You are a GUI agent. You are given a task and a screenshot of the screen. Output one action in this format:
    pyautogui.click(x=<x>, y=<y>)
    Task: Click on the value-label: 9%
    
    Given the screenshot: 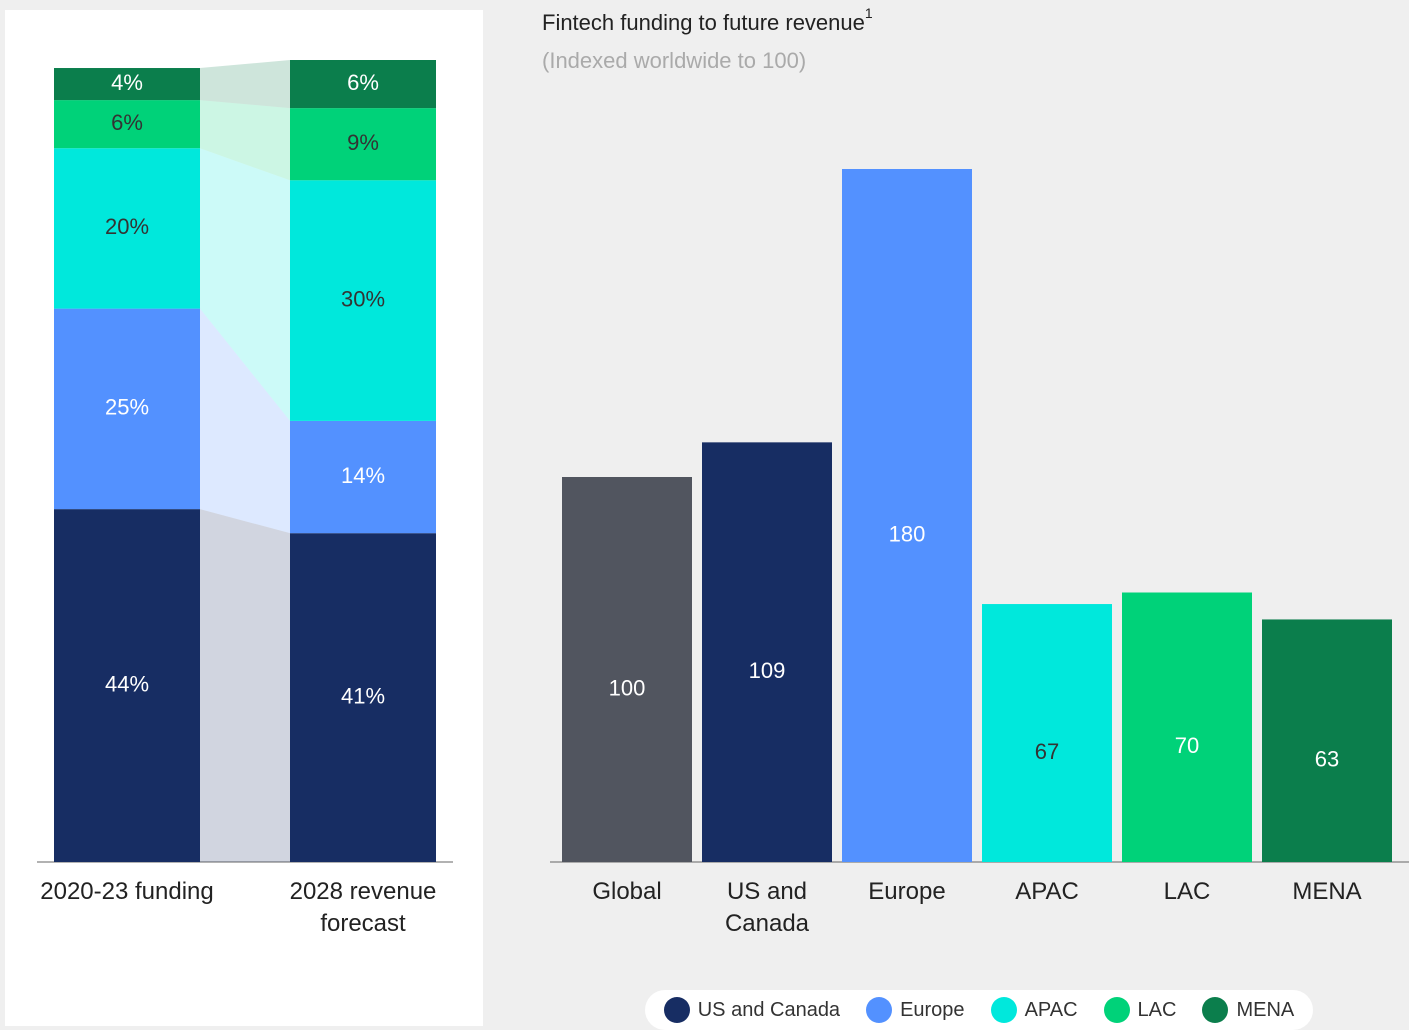 What is the action you would take?
    pyautogui.click(x=363, y=142)
    